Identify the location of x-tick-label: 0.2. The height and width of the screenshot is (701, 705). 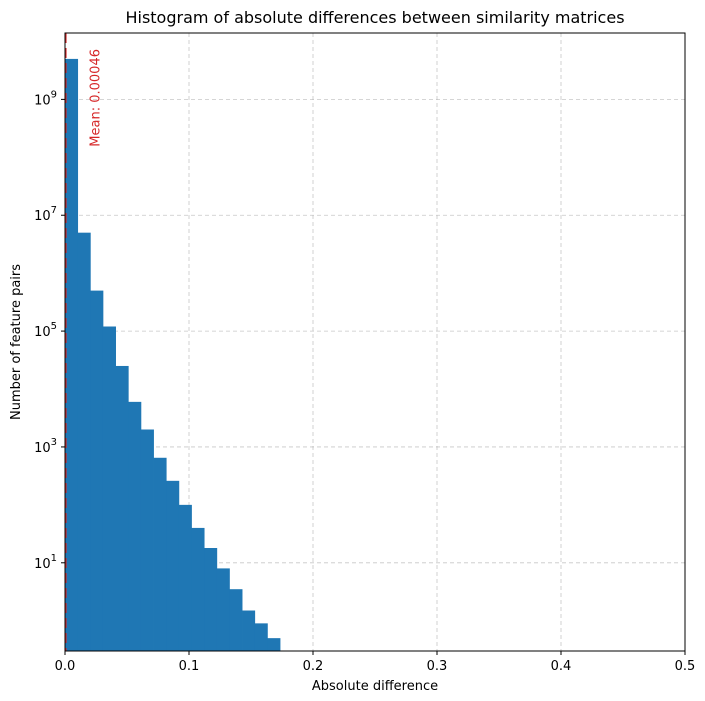
(313, 666).